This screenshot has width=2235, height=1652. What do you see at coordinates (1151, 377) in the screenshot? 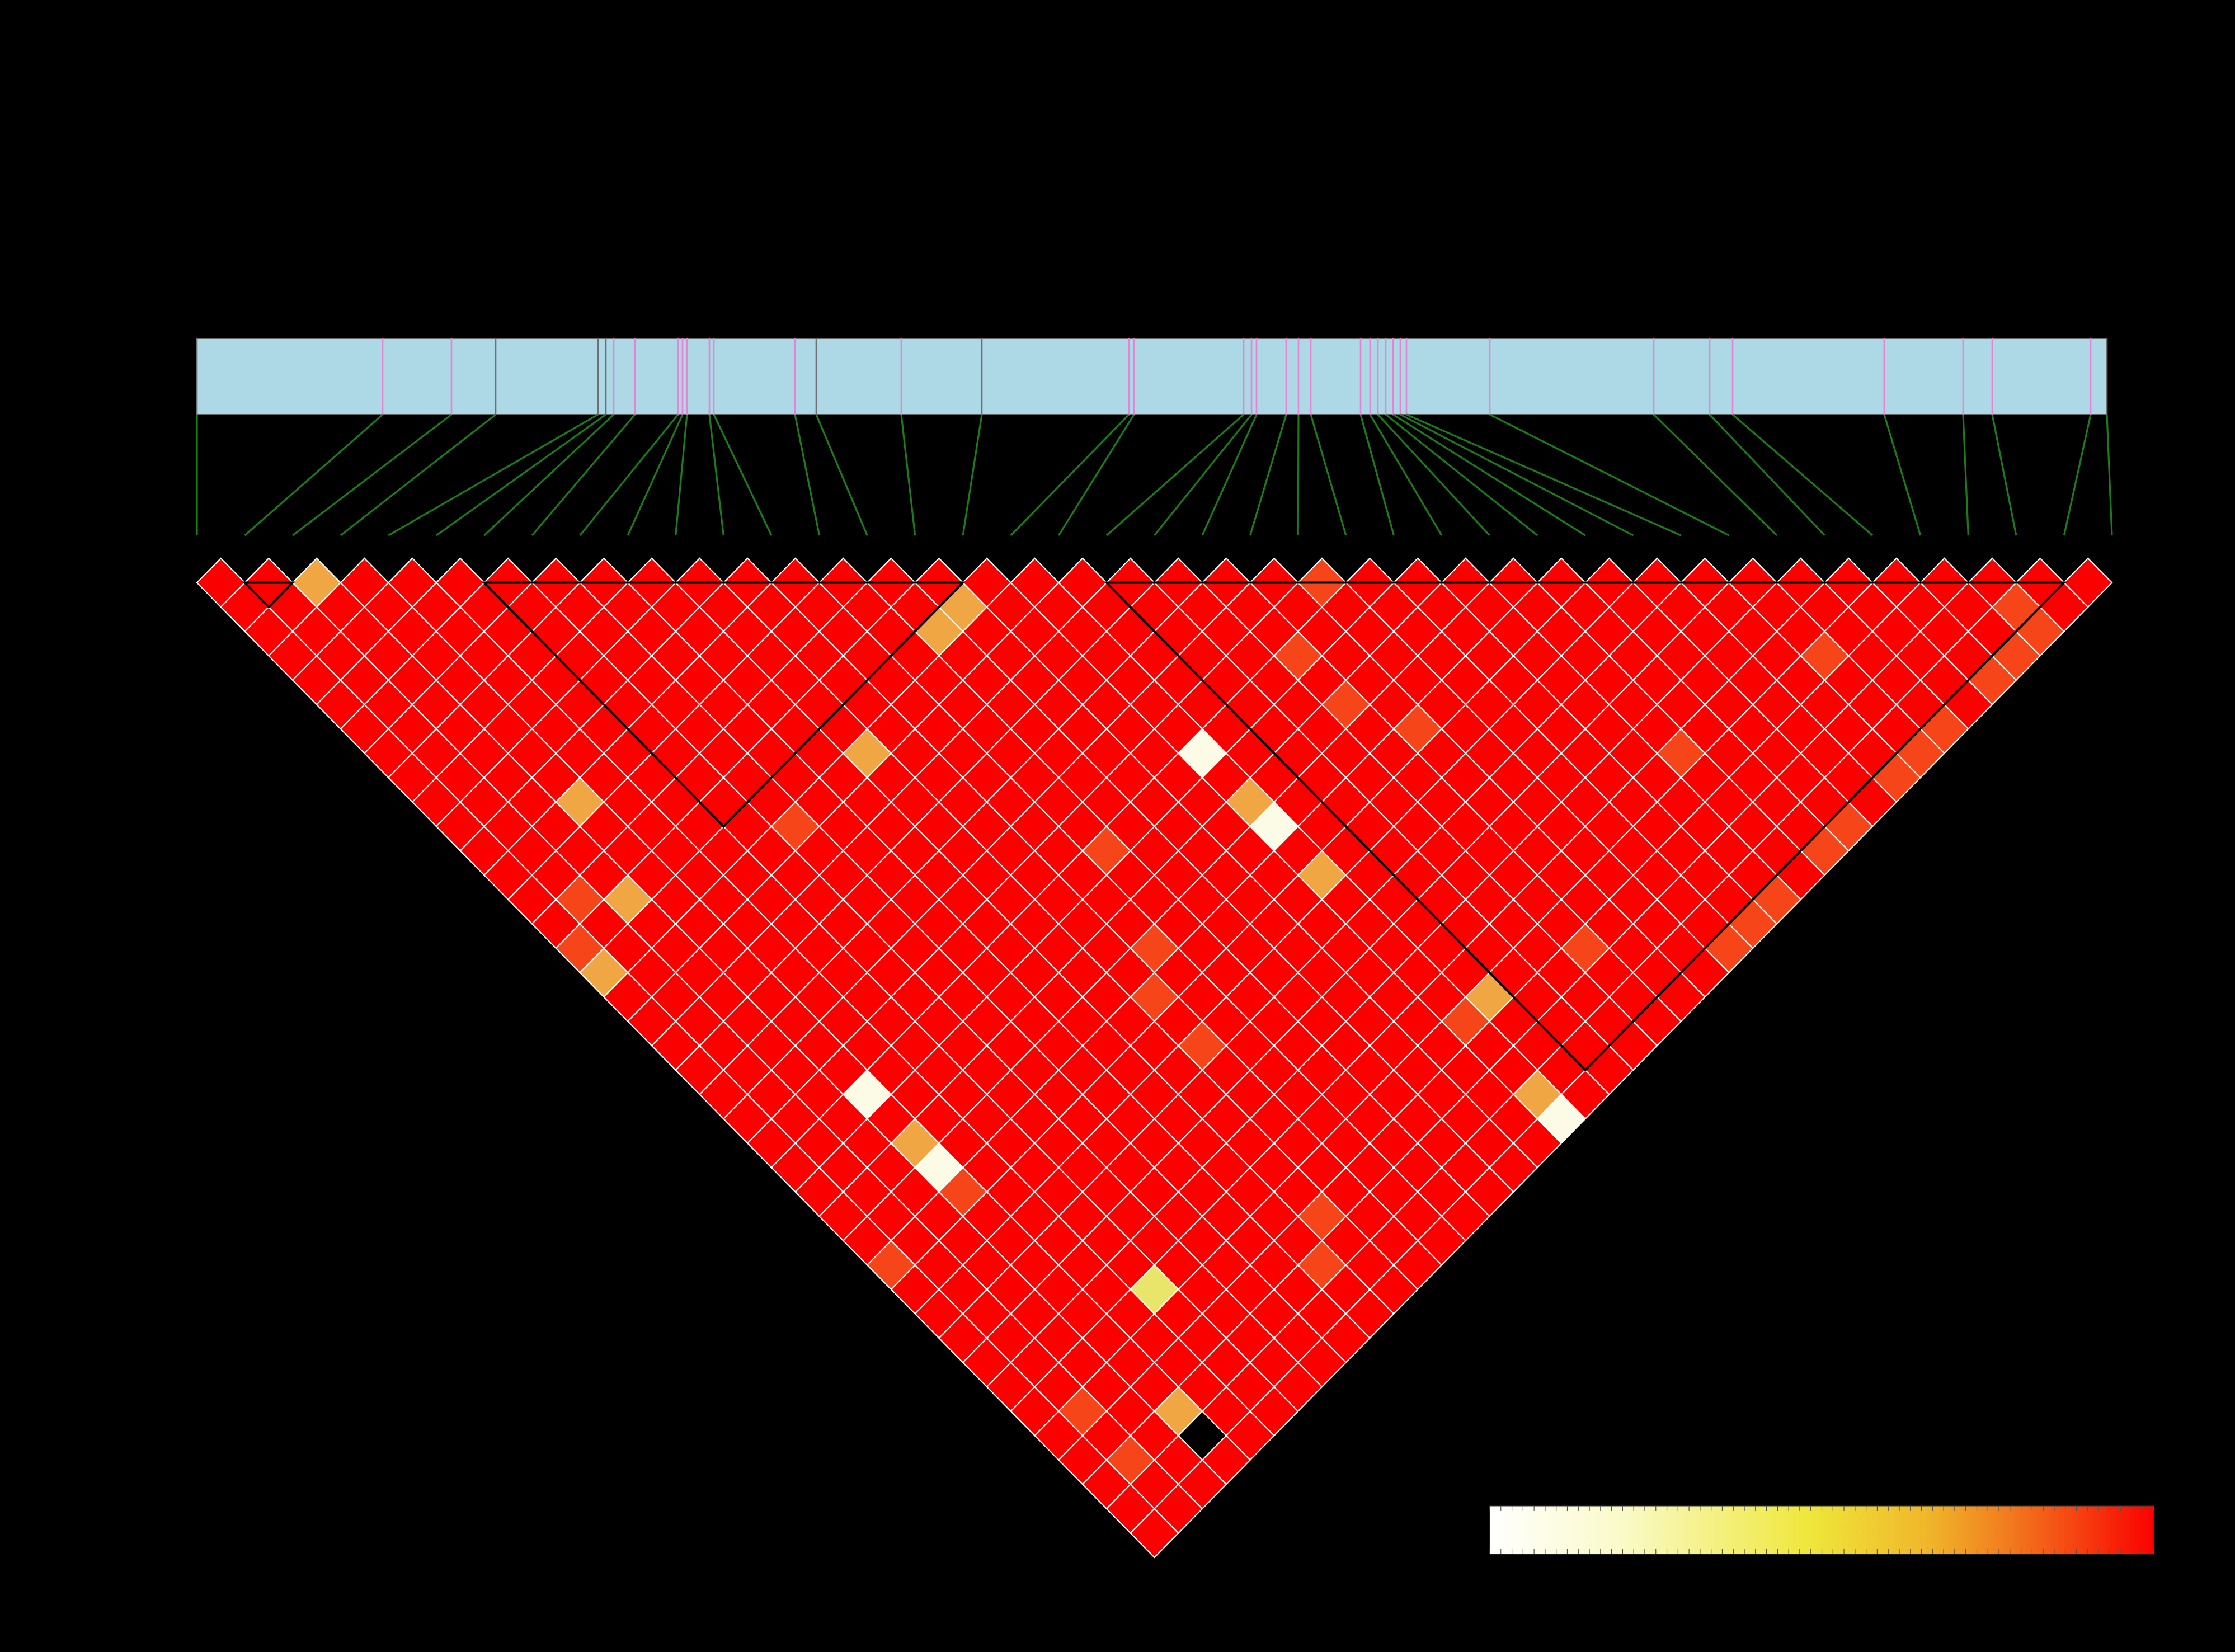
I see `chromosome-bar` at bounding box center [1151, 377].